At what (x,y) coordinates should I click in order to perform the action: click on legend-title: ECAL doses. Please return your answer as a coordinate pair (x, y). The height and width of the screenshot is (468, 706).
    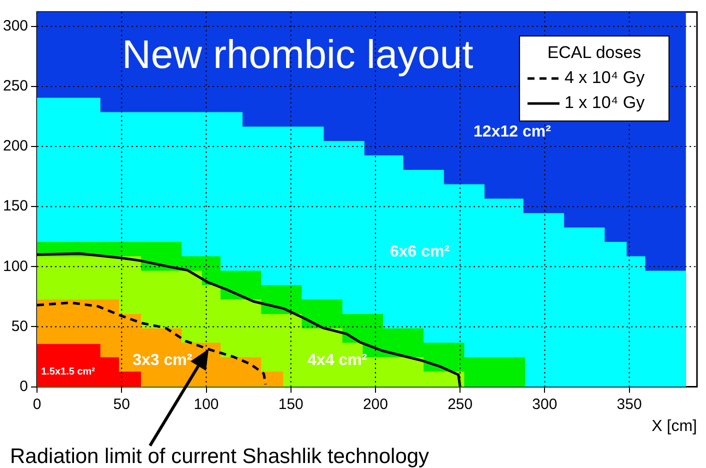
    Looking at the image, I should click on (594, 52).